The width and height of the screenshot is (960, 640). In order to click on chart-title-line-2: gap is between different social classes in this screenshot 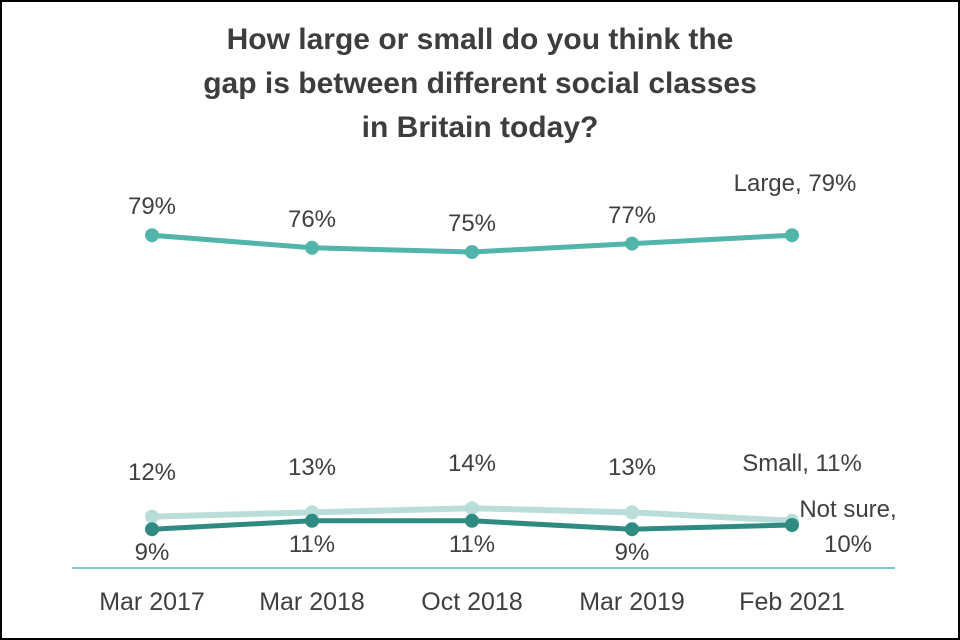, I will do `click(480, 83)`.